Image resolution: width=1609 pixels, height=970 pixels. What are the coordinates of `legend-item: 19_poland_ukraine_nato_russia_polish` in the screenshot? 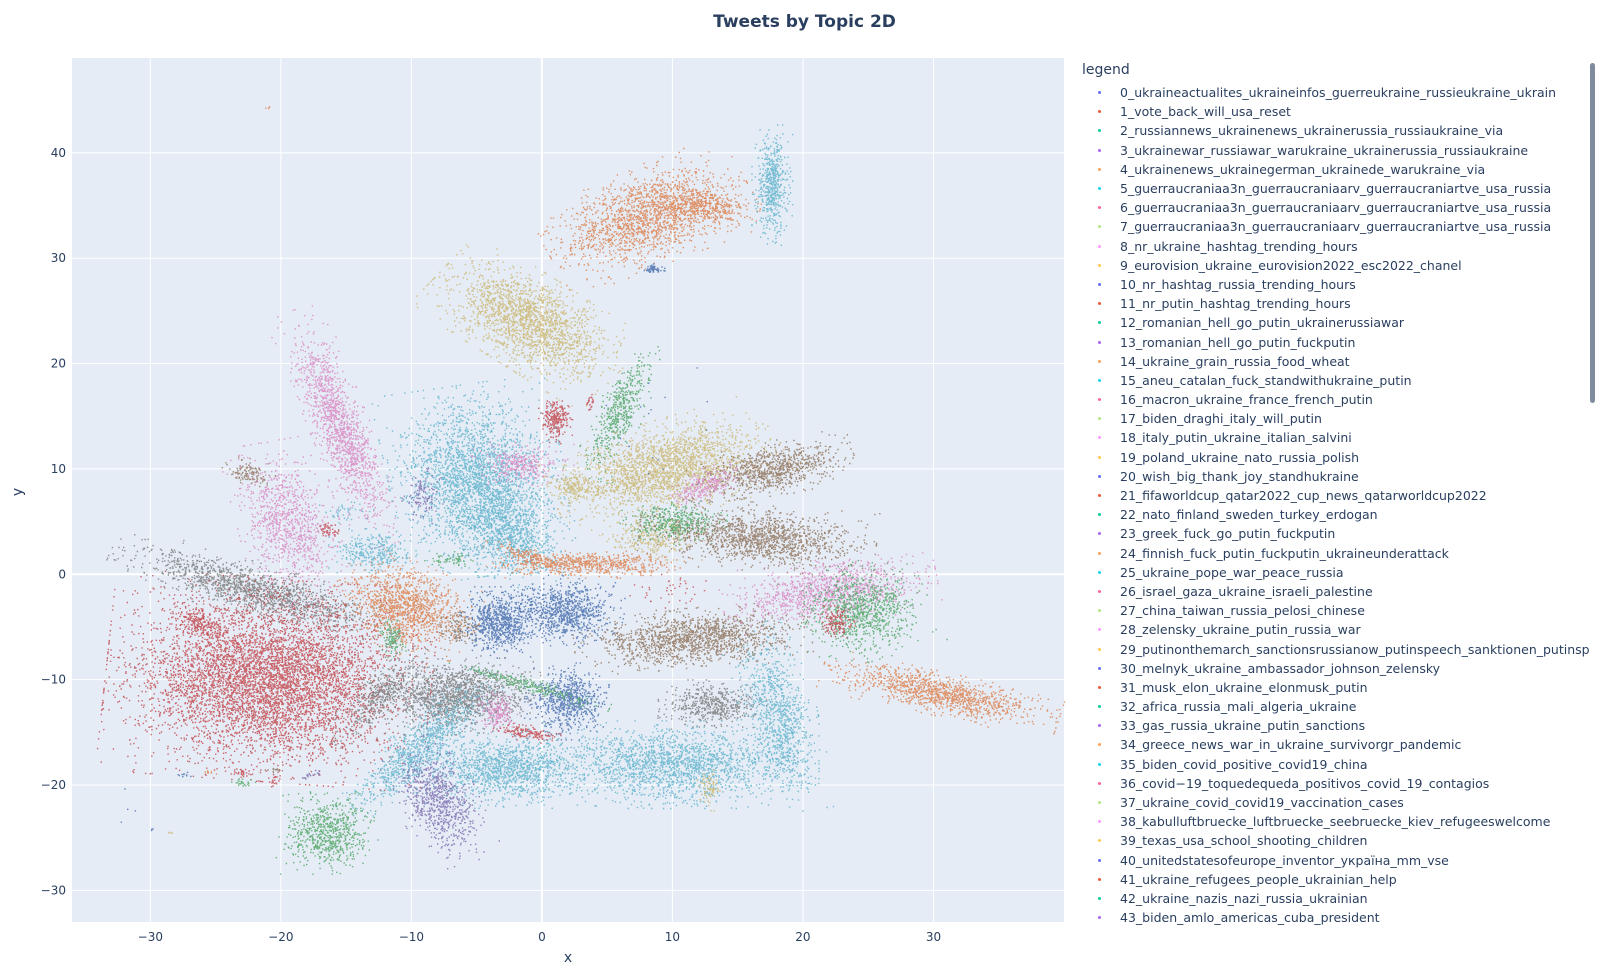 It's located at (1337, 457).